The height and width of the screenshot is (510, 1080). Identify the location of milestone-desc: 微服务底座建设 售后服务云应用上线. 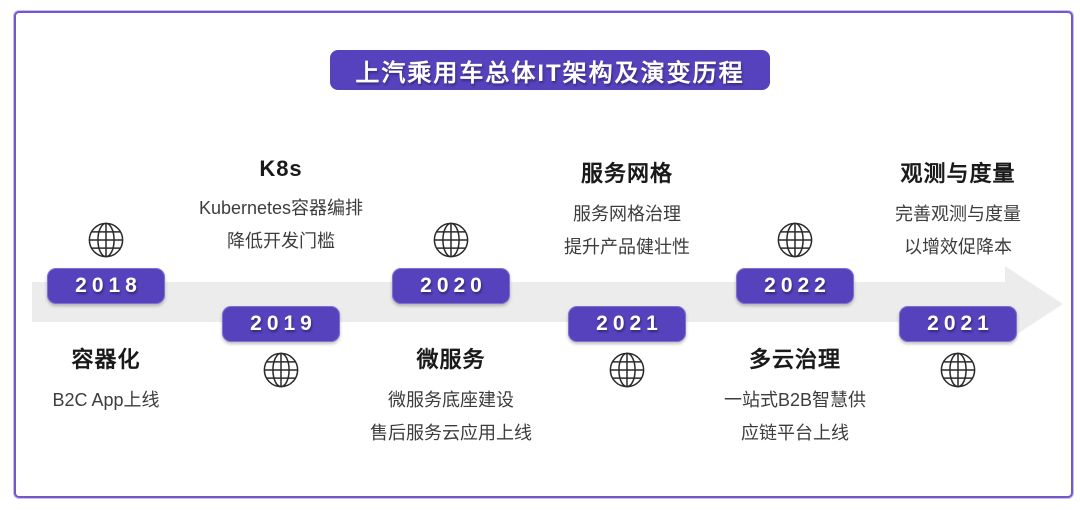
(451, 417).